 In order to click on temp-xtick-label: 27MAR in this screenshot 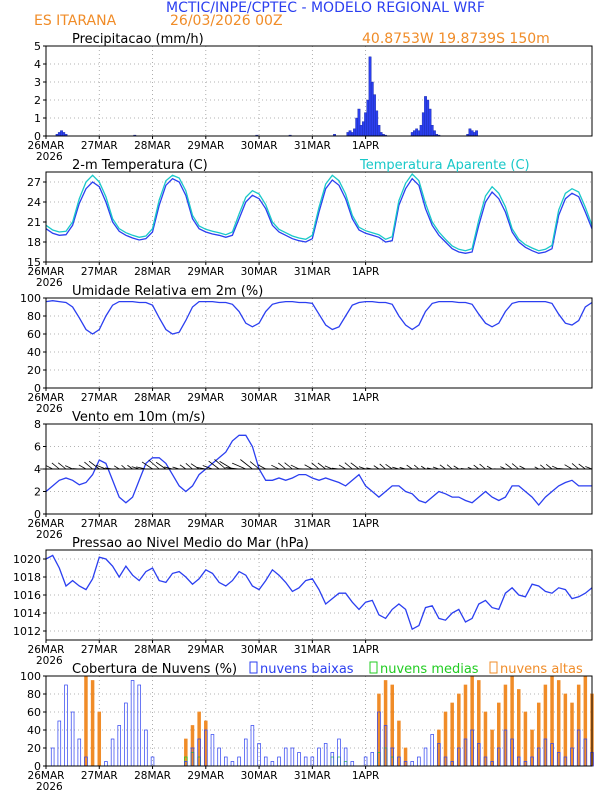, I will do `click(99, 272)`.